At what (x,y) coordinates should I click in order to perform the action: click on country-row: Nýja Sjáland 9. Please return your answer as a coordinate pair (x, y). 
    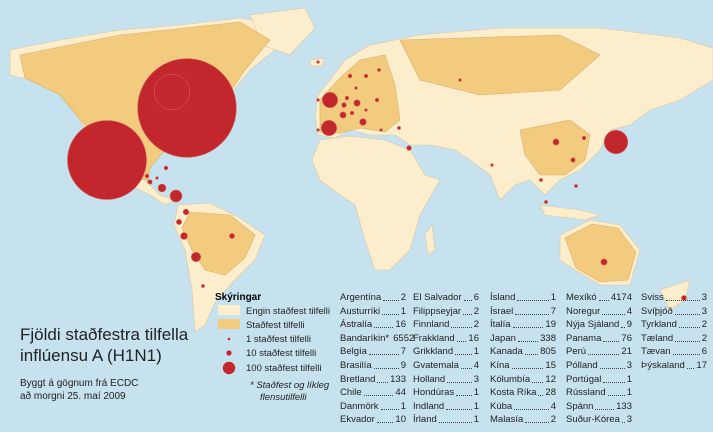
    Looking at the image, I should click on (599, 324).